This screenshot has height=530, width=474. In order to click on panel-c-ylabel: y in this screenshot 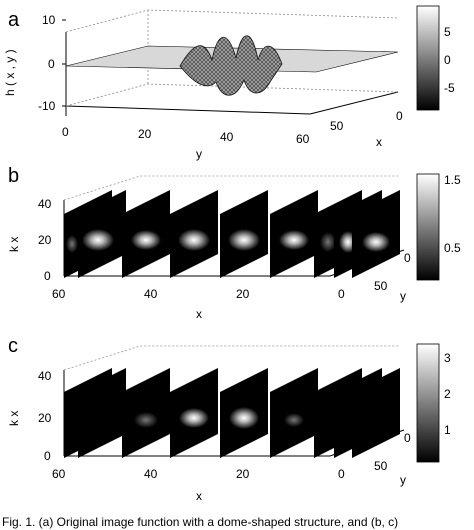, I will do `click(403, 480)`.